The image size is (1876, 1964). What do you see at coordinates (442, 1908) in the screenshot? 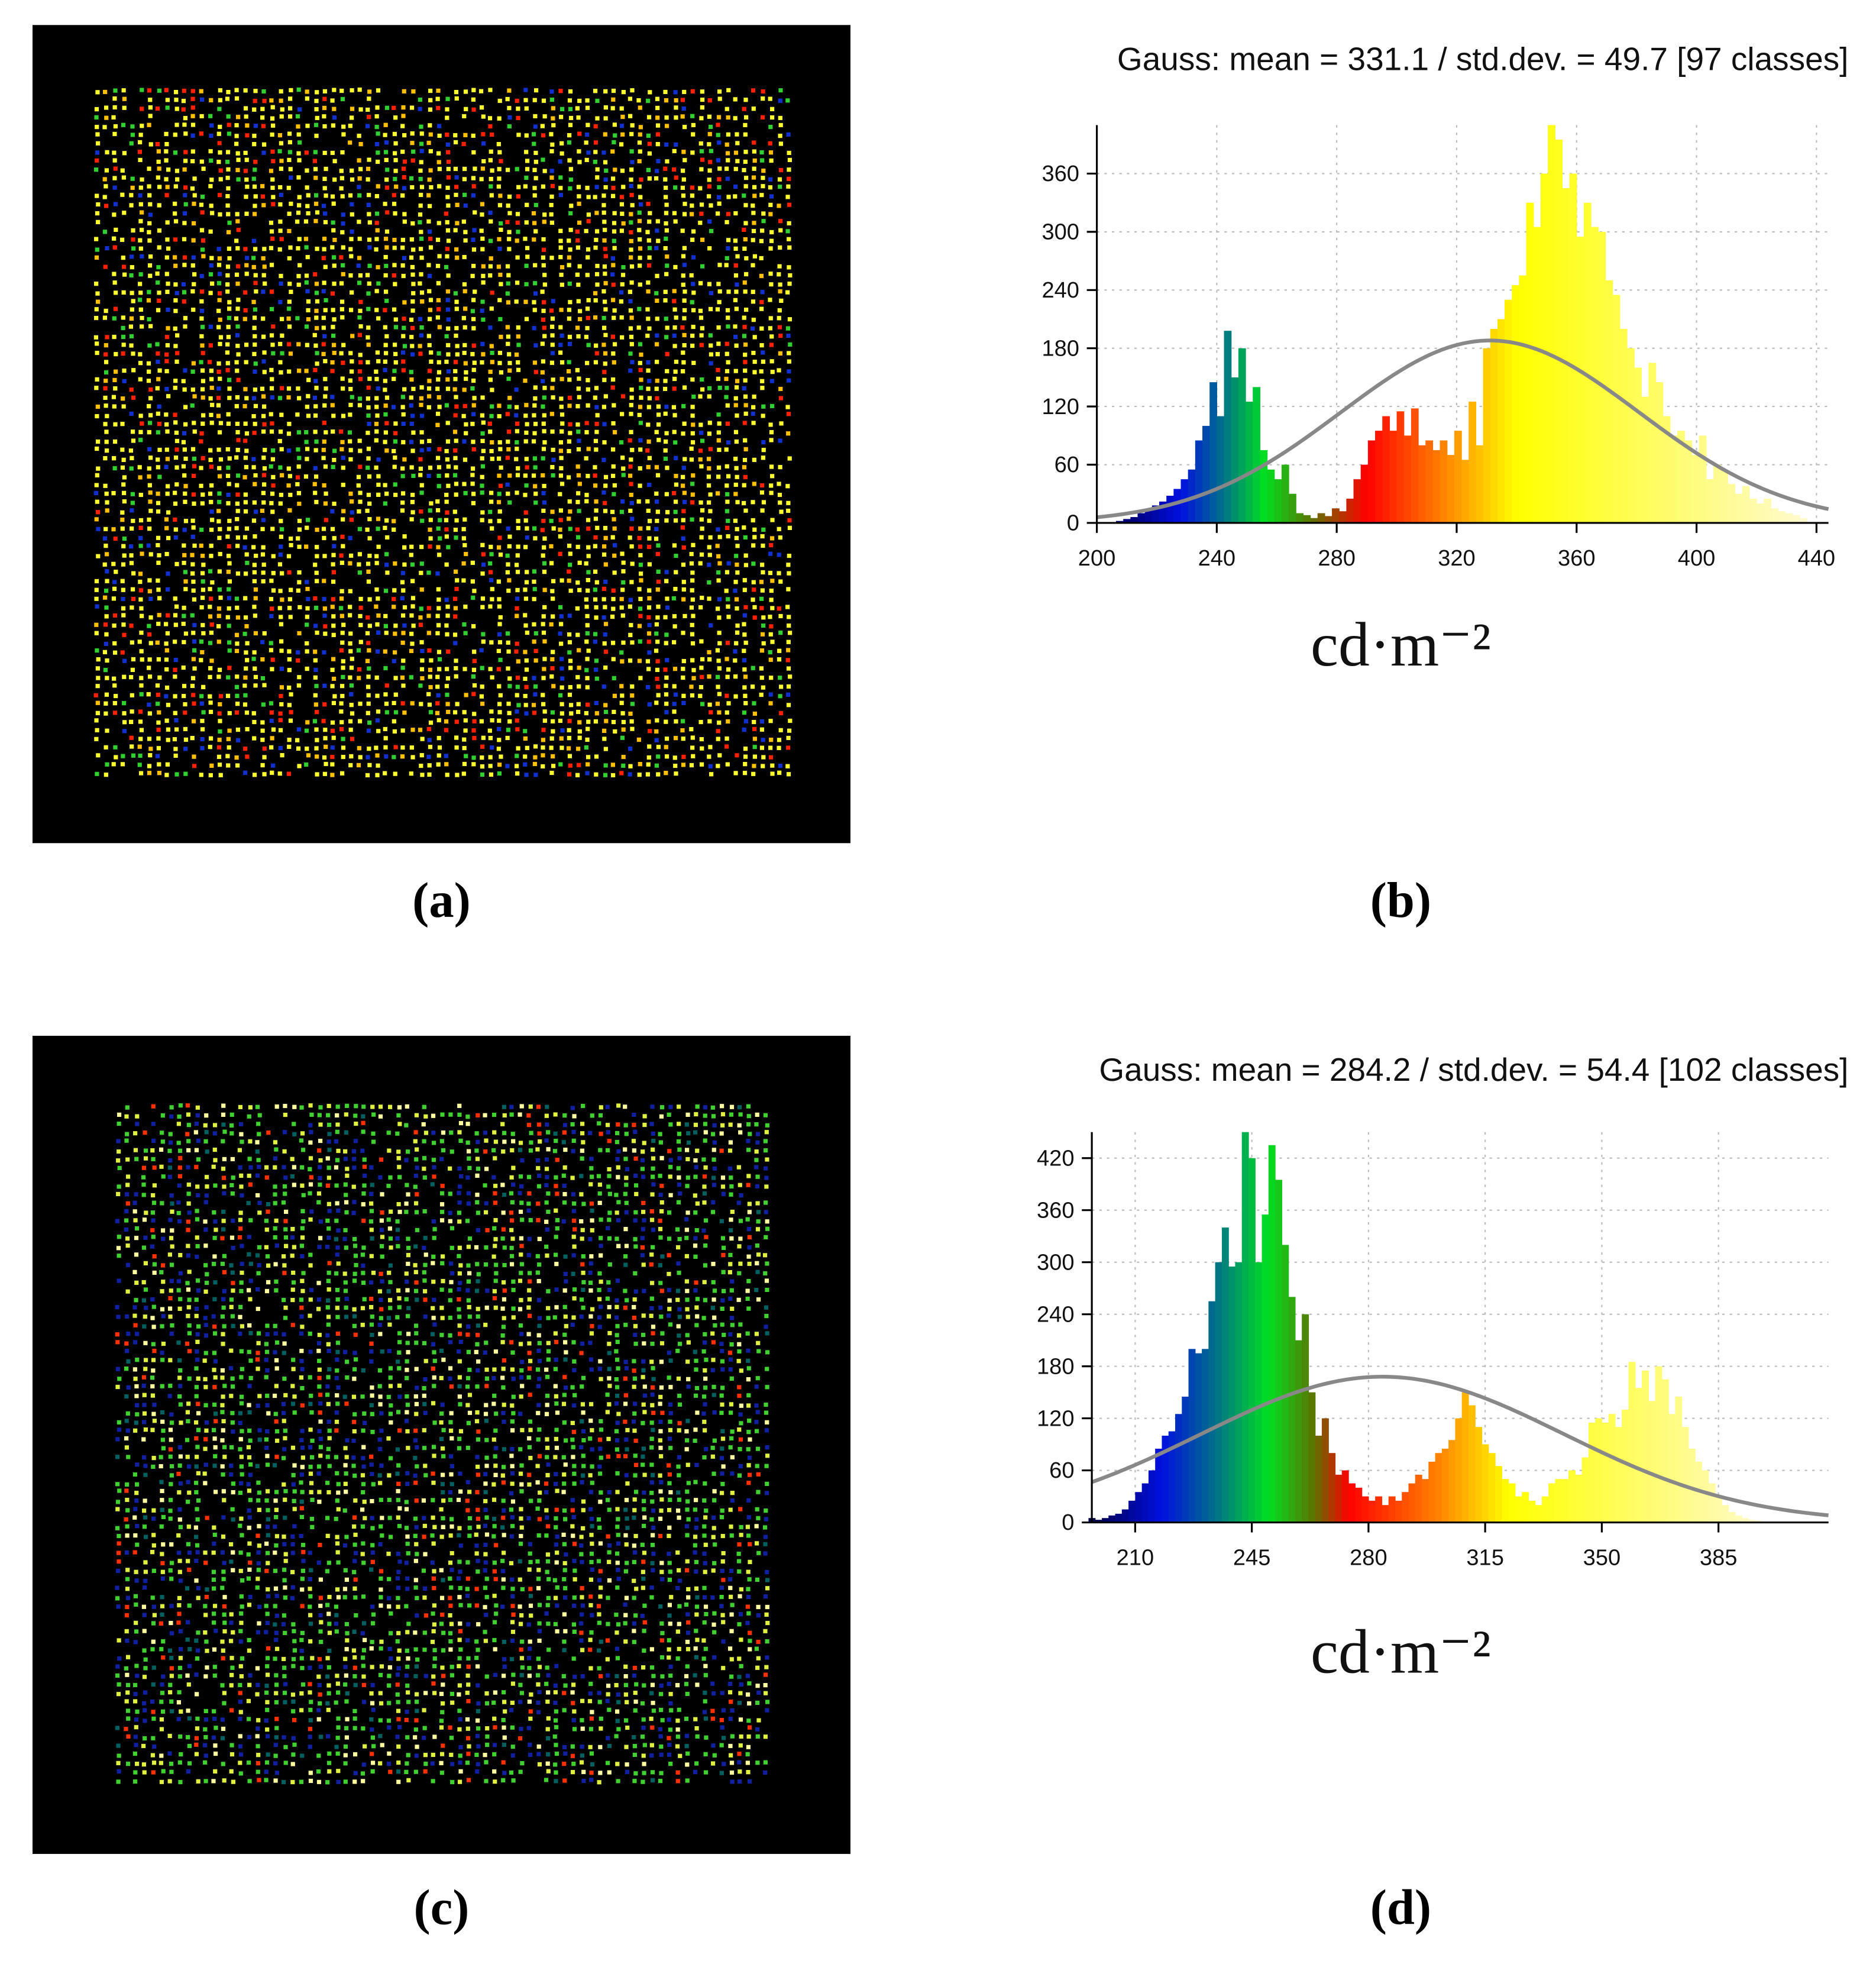
I see `panel-label: (c)` at bounding box center [442, 1908].